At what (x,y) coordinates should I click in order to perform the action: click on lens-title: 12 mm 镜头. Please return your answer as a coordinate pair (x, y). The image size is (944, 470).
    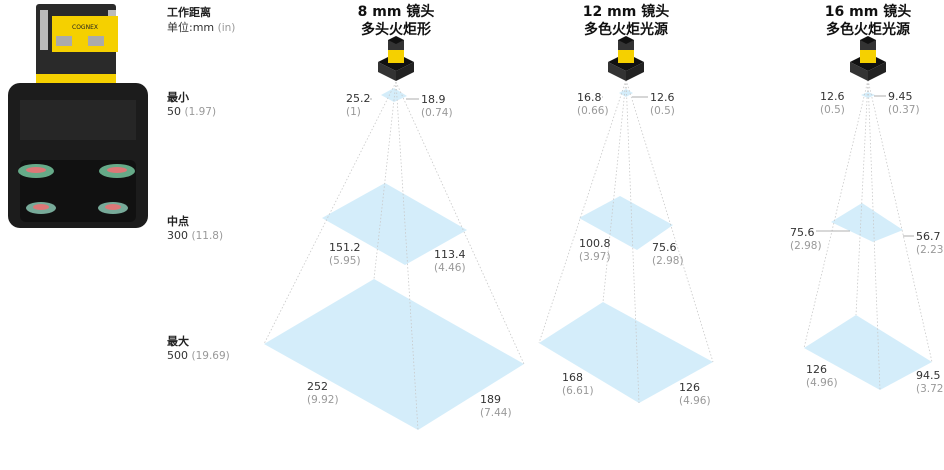
    Looking at the image, I should click on (626, 11).